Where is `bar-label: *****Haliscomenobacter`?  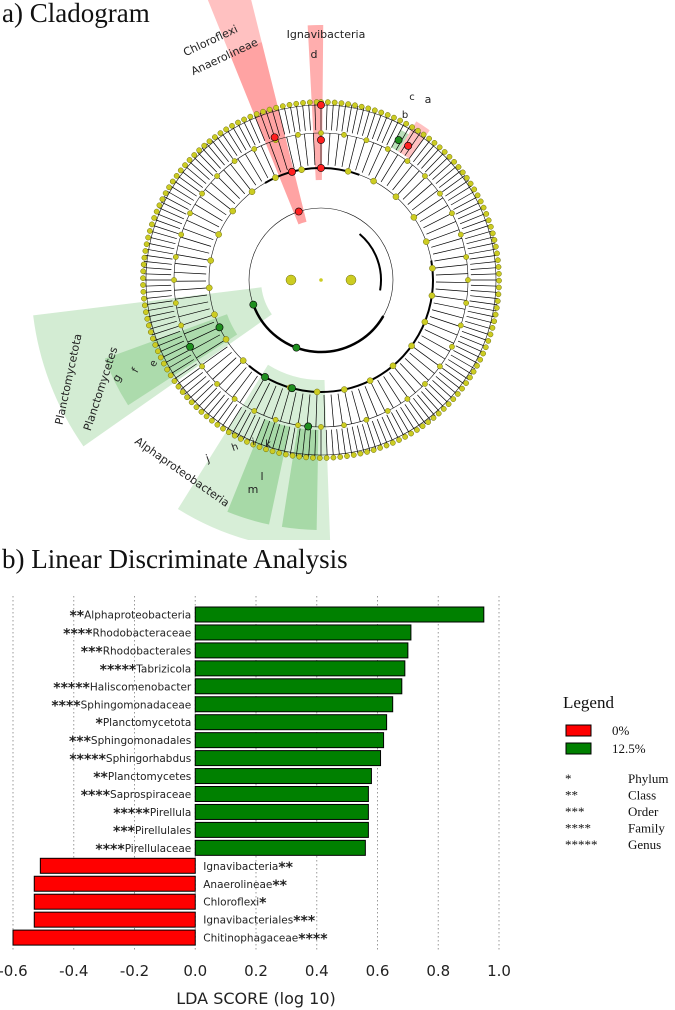
bar-label: *****Haliscomenobacter is located at coordinates (122, 688).